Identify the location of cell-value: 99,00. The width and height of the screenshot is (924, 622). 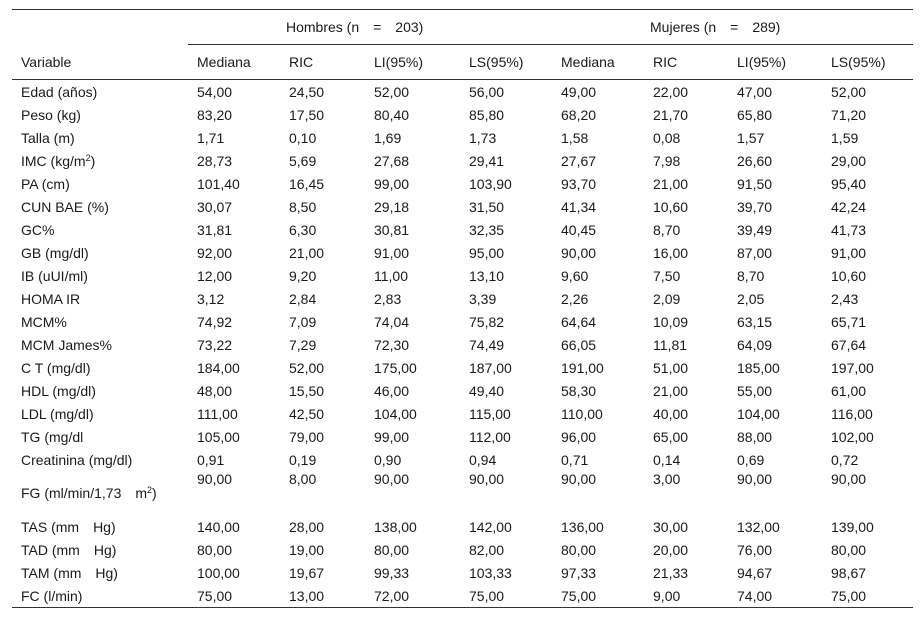
(392, 183).